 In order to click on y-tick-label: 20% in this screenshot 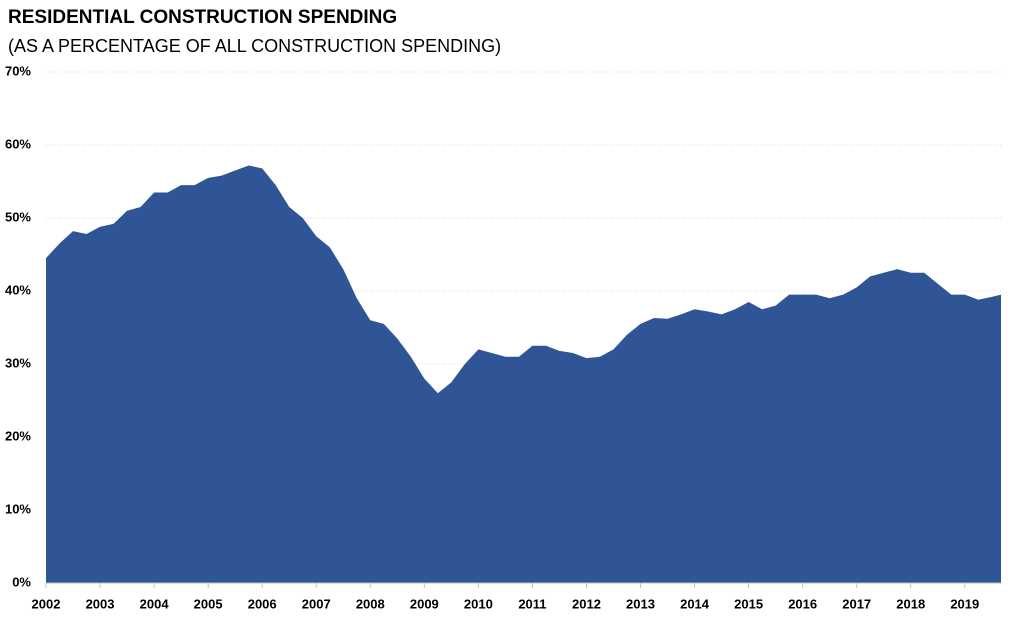, I will do `click(18, 435)`.